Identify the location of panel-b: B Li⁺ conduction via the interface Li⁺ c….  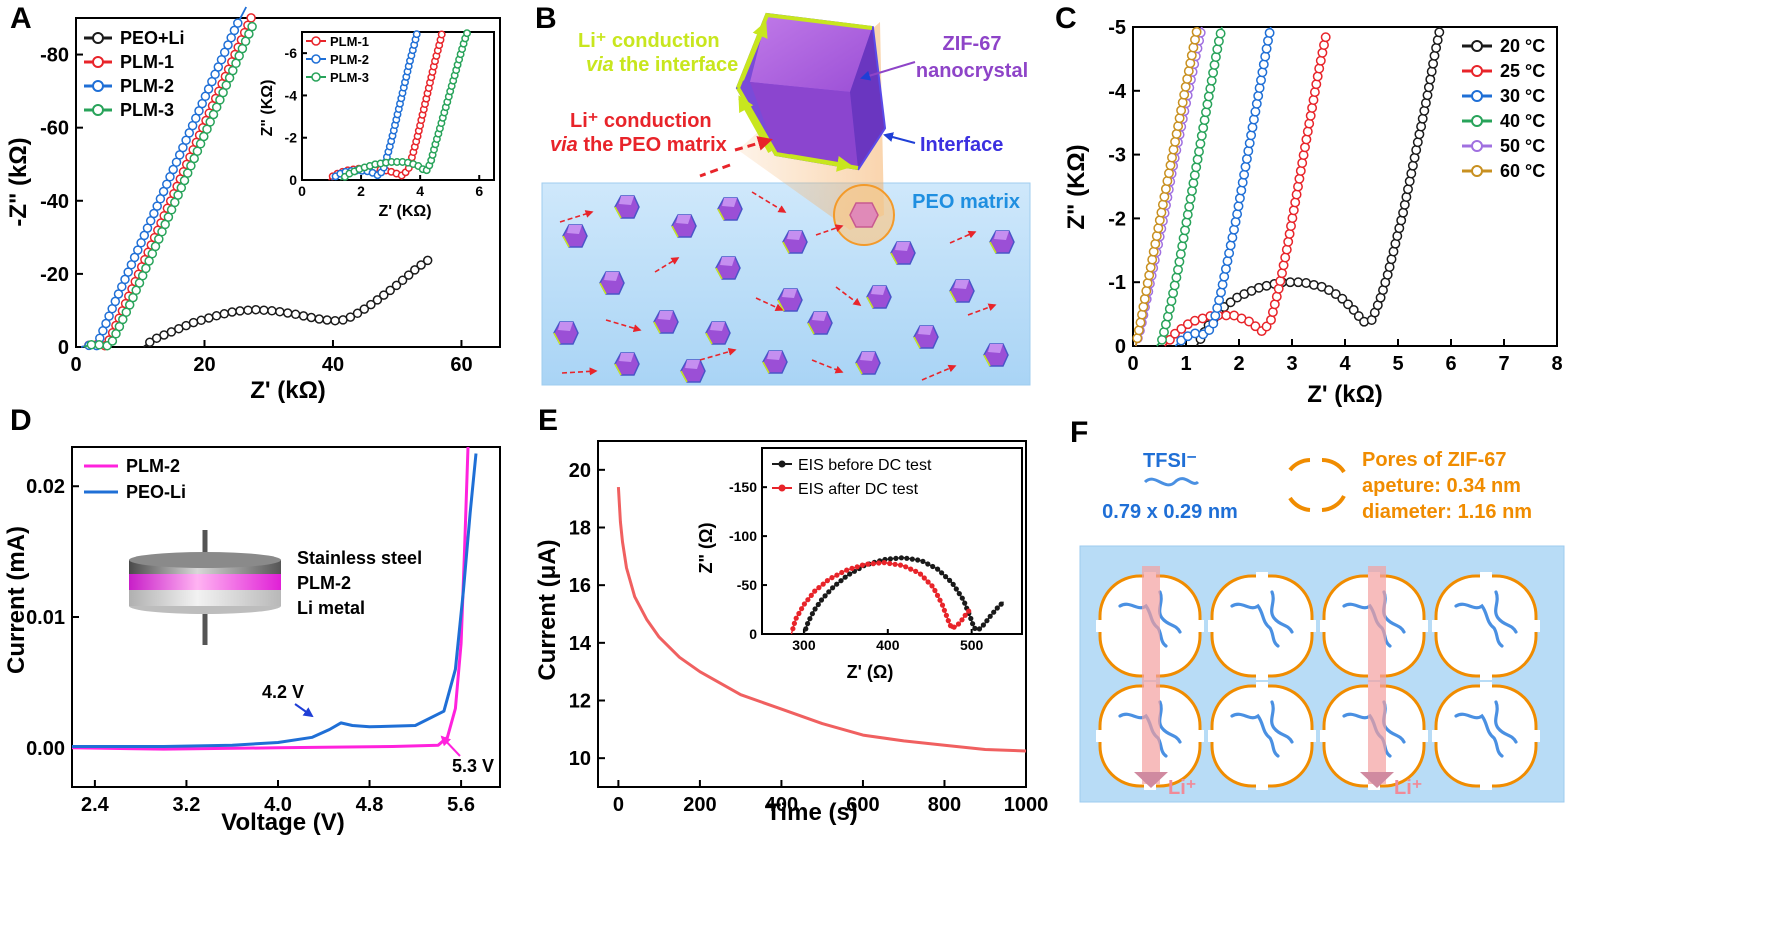
(783, 194).